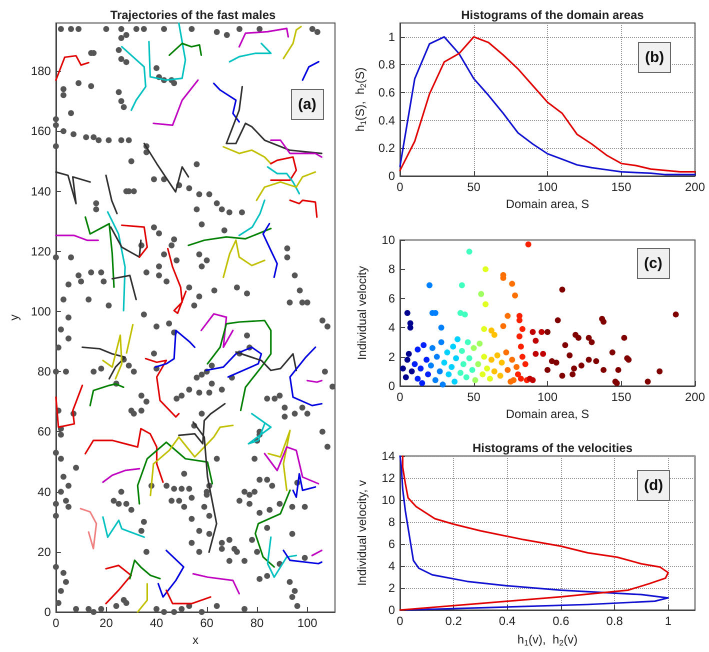  Describe the element at coordinates (362, 313) in the screenshot. I see `y-axis-title: Individual velocity` at that location.